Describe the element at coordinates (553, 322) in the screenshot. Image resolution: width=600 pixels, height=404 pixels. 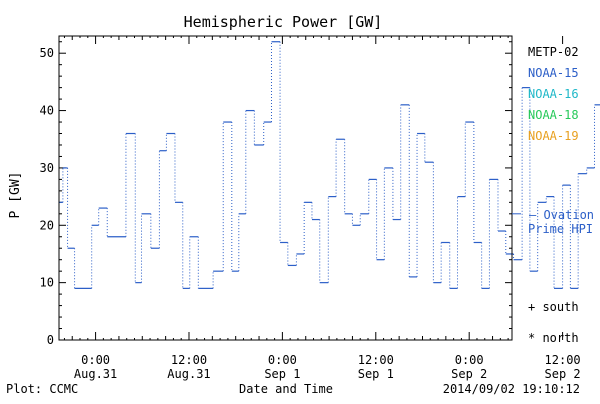
I see `marker-legend: + south * north` at that location.